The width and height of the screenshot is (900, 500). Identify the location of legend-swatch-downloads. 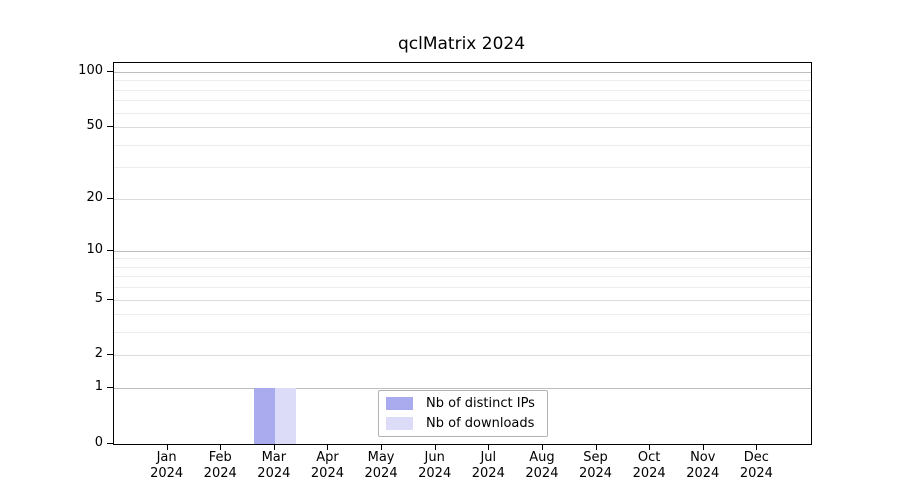
(399, 424).